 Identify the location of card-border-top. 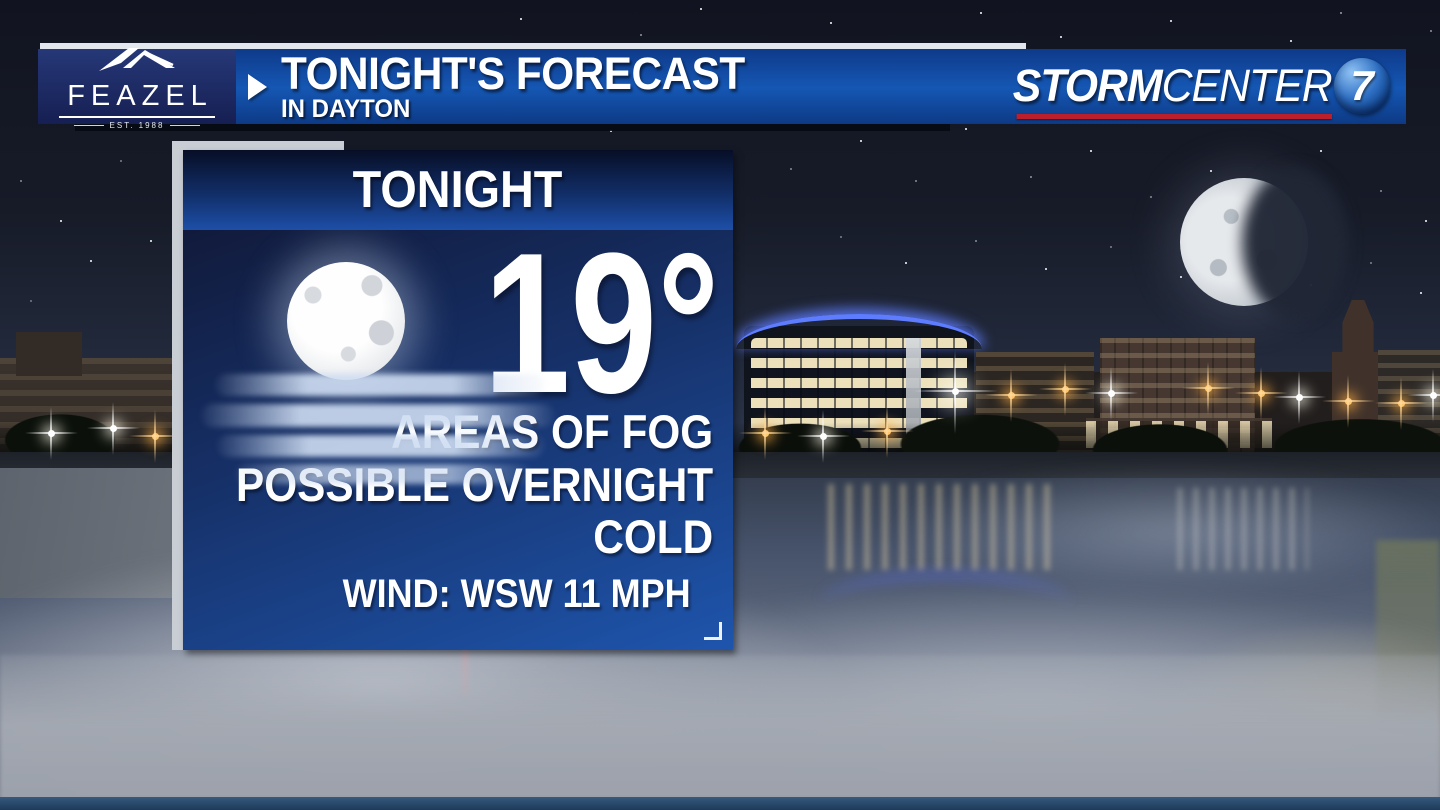
(258, 145).